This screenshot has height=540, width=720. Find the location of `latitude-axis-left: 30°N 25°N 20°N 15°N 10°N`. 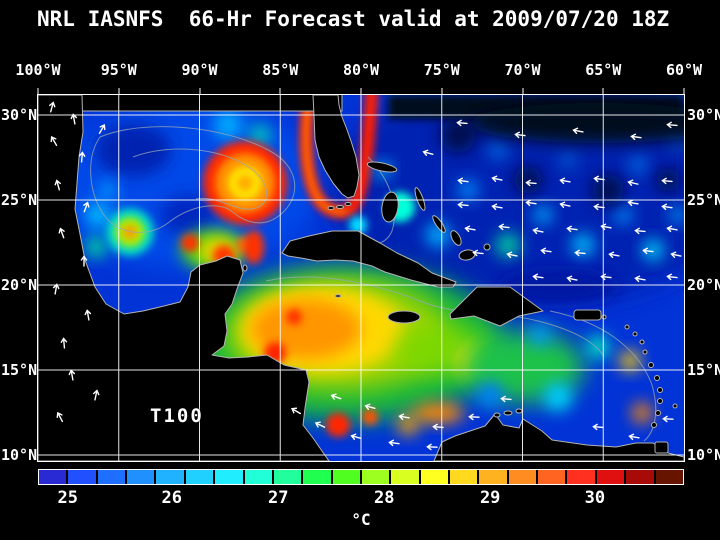

latitude-axis-left: 30°N 25°N 20°N 15°N 10°N is located at coordinates (19, 280).